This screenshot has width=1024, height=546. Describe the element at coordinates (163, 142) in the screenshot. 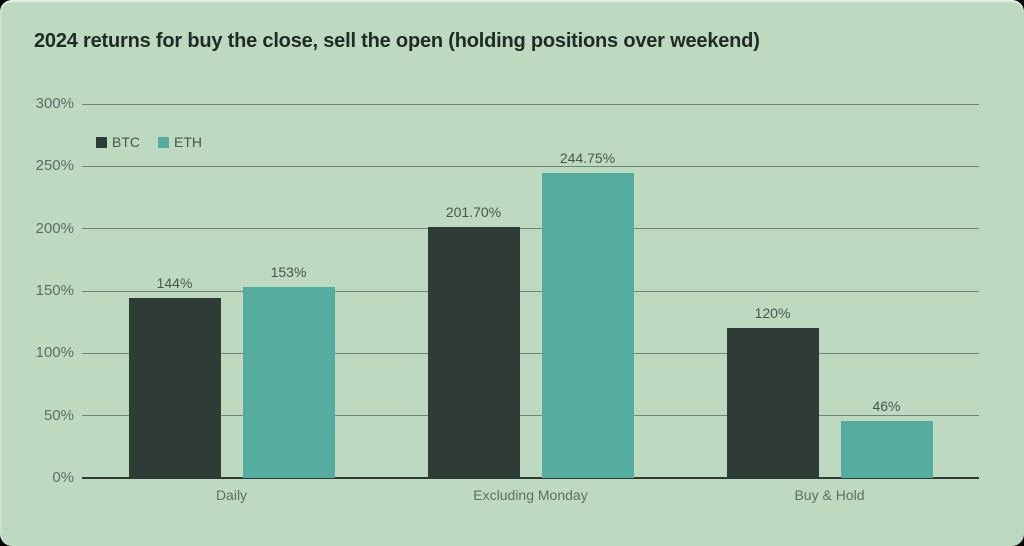

I see `legend-swatch-eth` at that location.